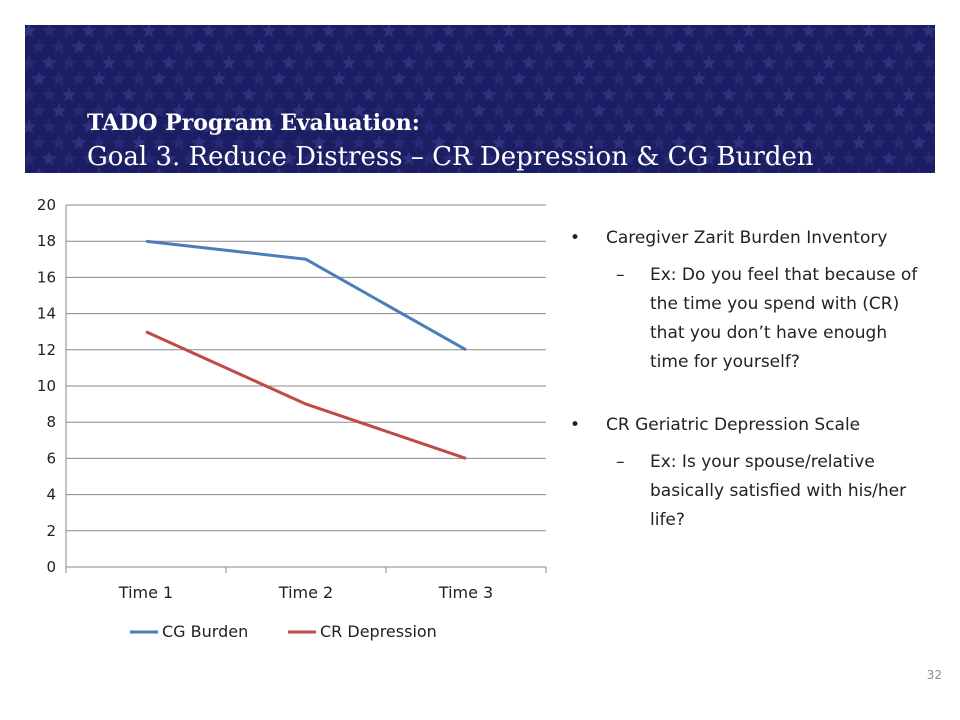  What do you see at coordinates (46, 277) in the screenshot?
I see `y-tick-label: 16` at bounding box center [46, 277].